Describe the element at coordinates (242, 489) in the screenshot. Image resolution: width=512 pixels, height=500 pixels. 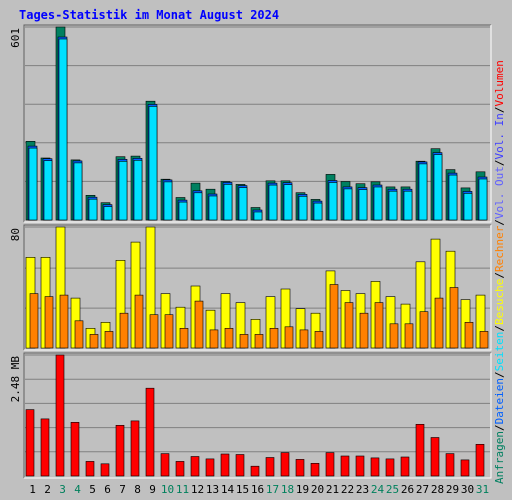
I see `x-tick-label-day-15: 15` at that location.